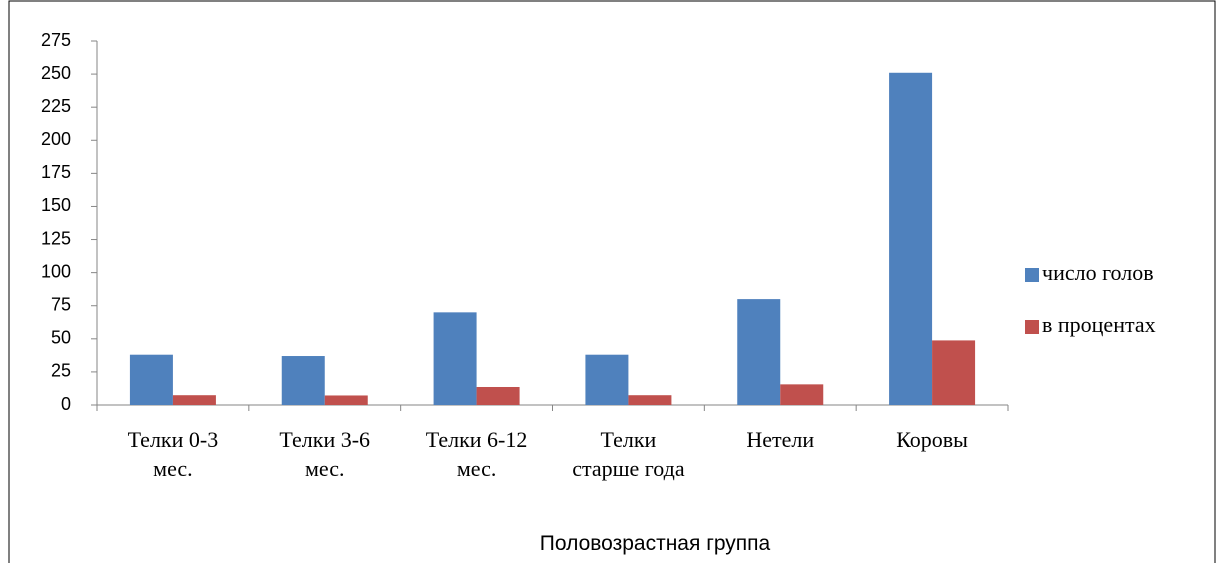  I want to click on y-tick-label: 175, so click(56, 172).